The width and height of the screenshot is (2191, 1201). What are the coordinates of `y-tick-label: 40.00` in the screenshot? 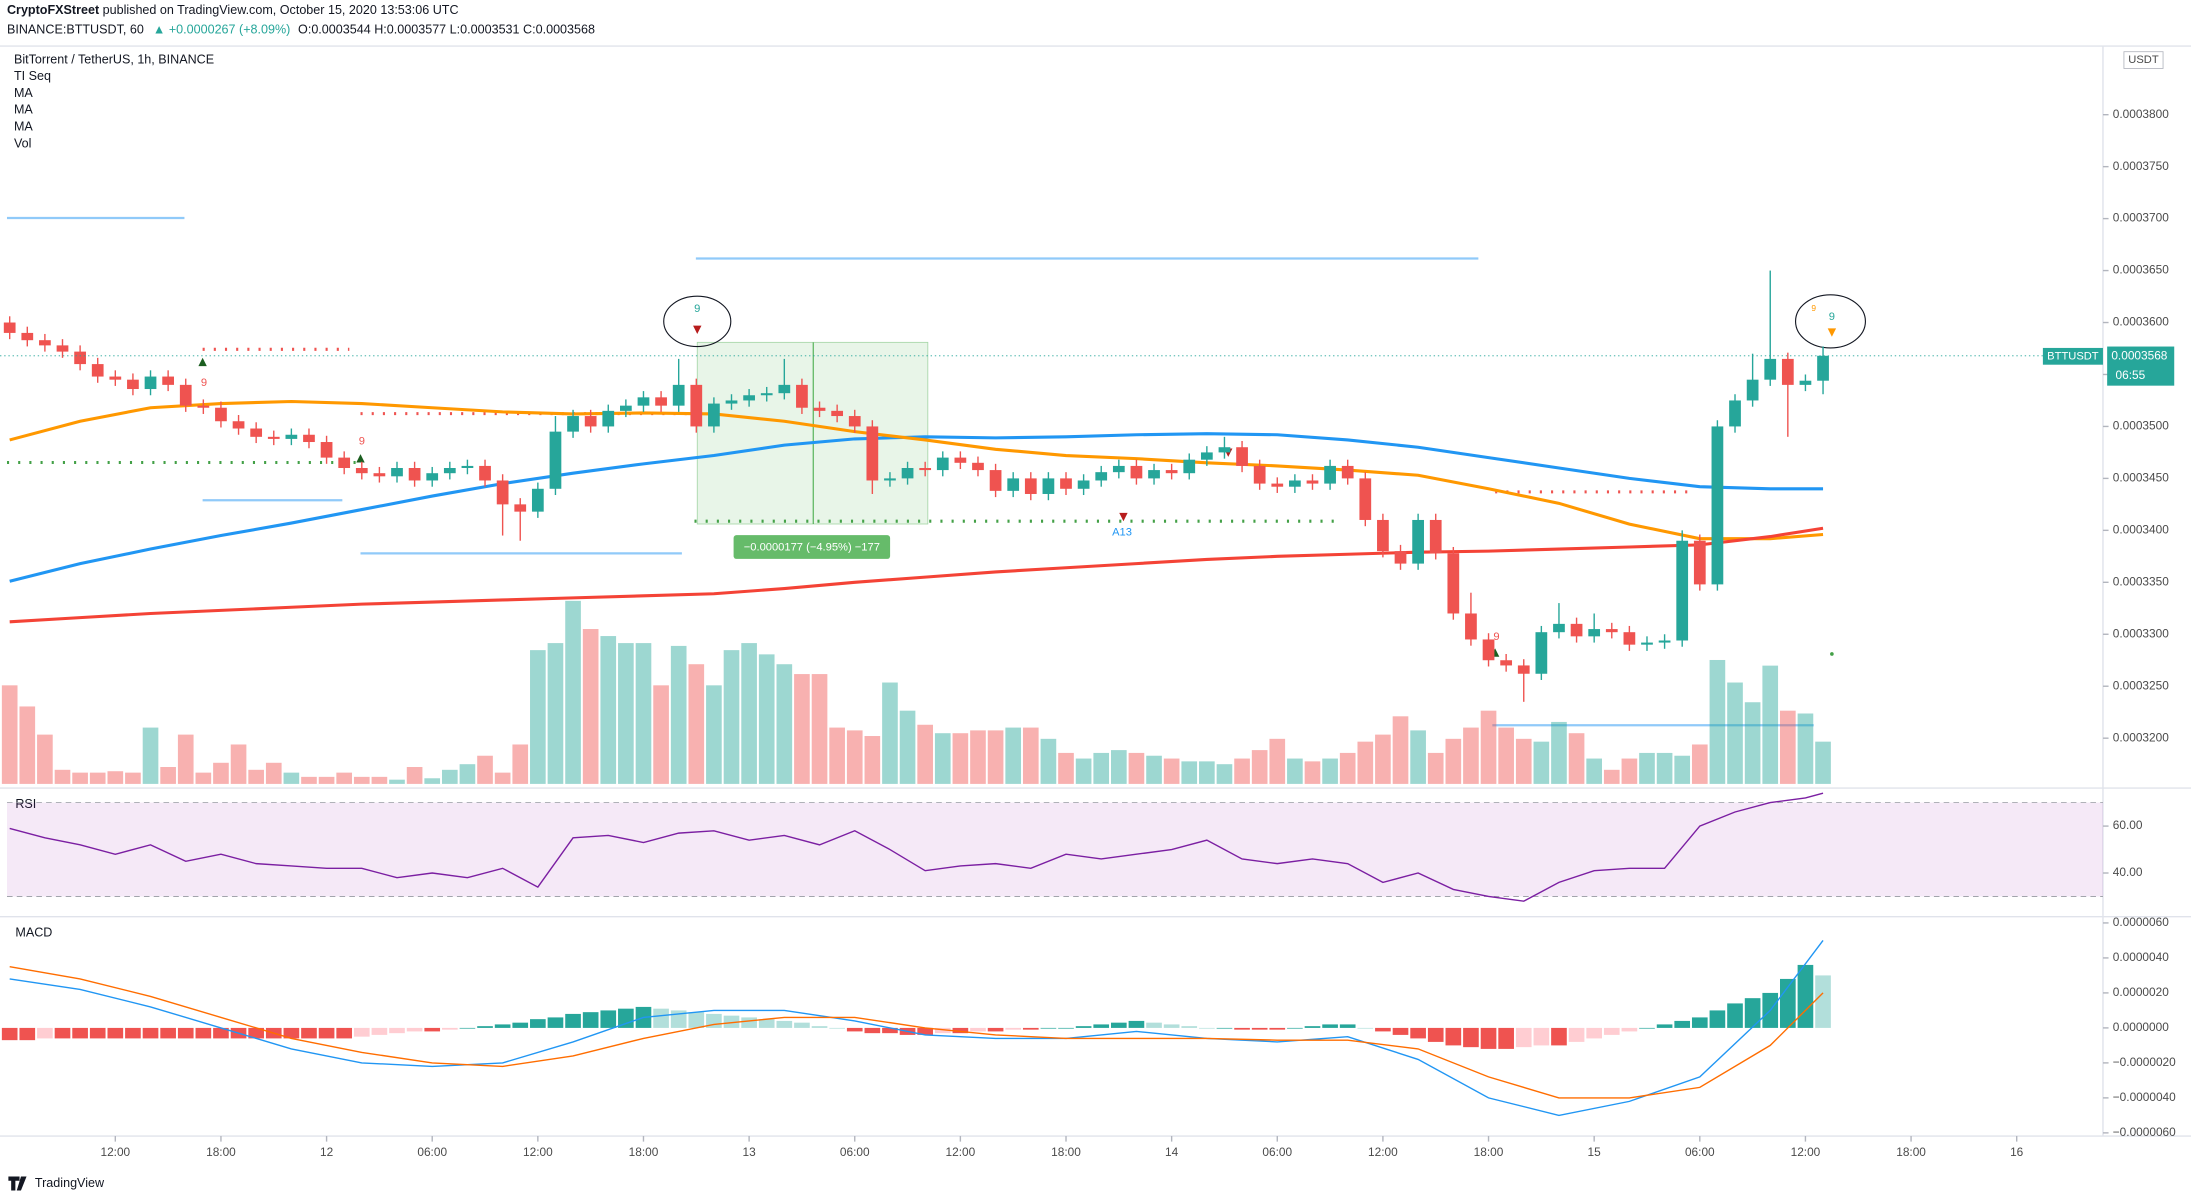 It's located at (2128, 872).